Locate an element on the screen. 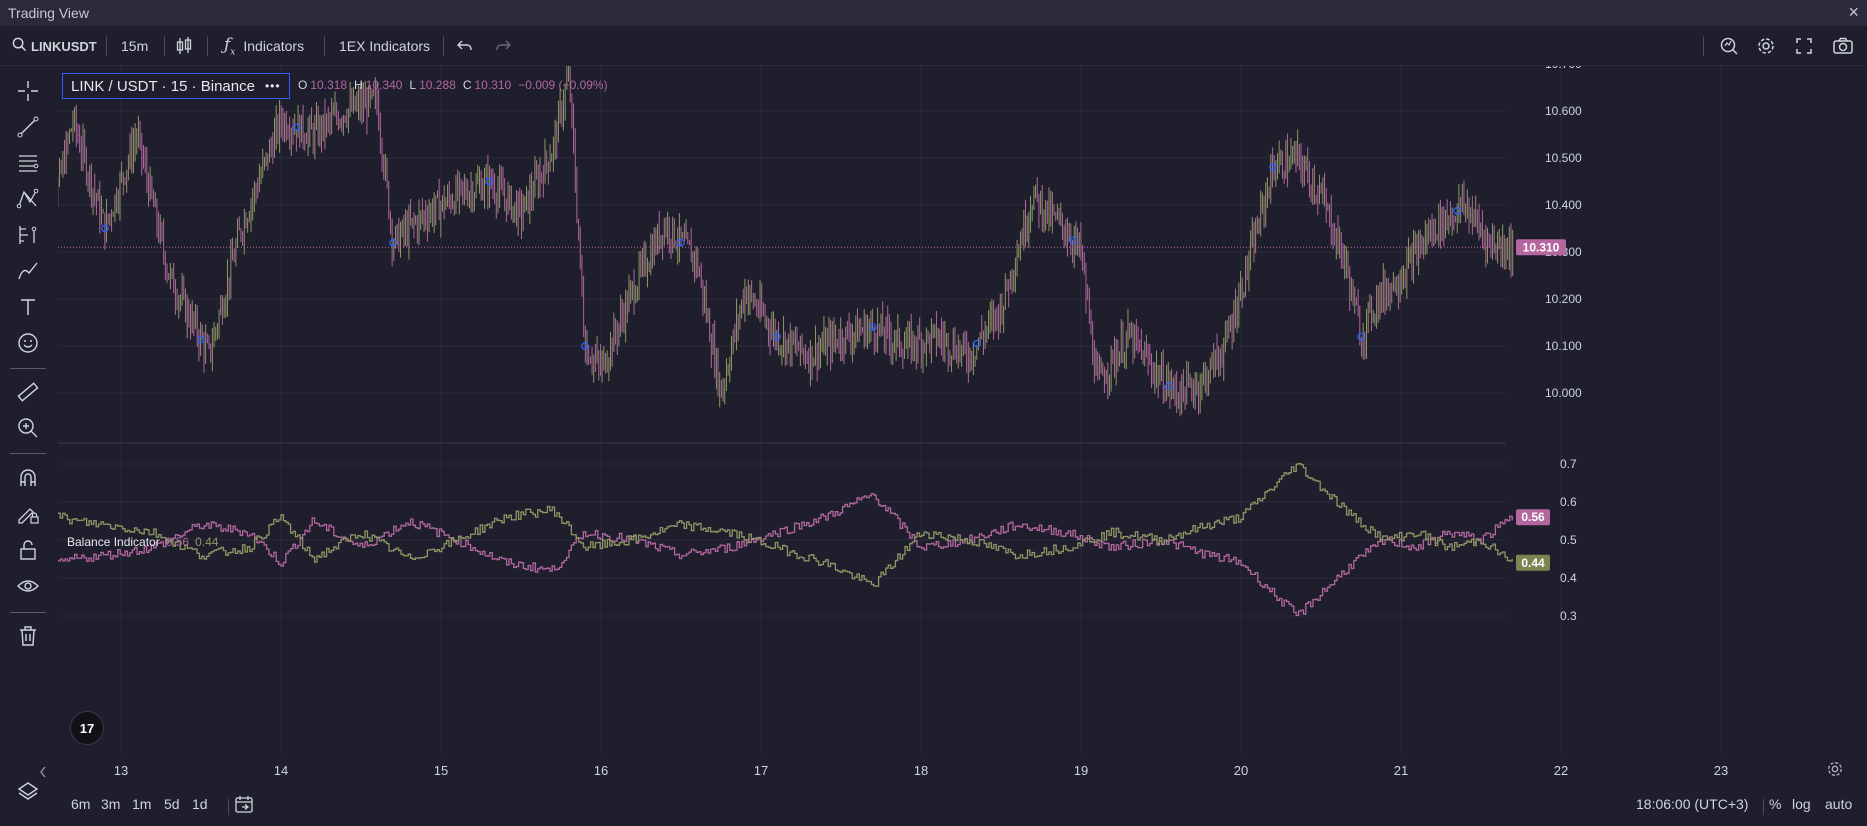 This screenshot has width=1867, height=826. balance-series-line is located at coordinates (785, 554).